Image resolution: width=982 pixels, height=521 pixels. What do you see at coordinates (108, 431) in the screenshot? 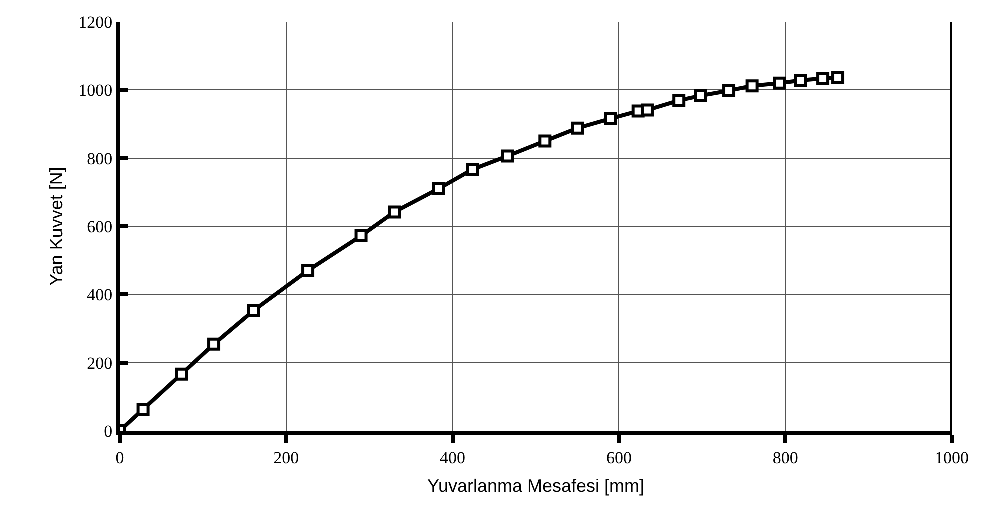
I see `y-tick-label: 0` at bounding box center [108, 431].